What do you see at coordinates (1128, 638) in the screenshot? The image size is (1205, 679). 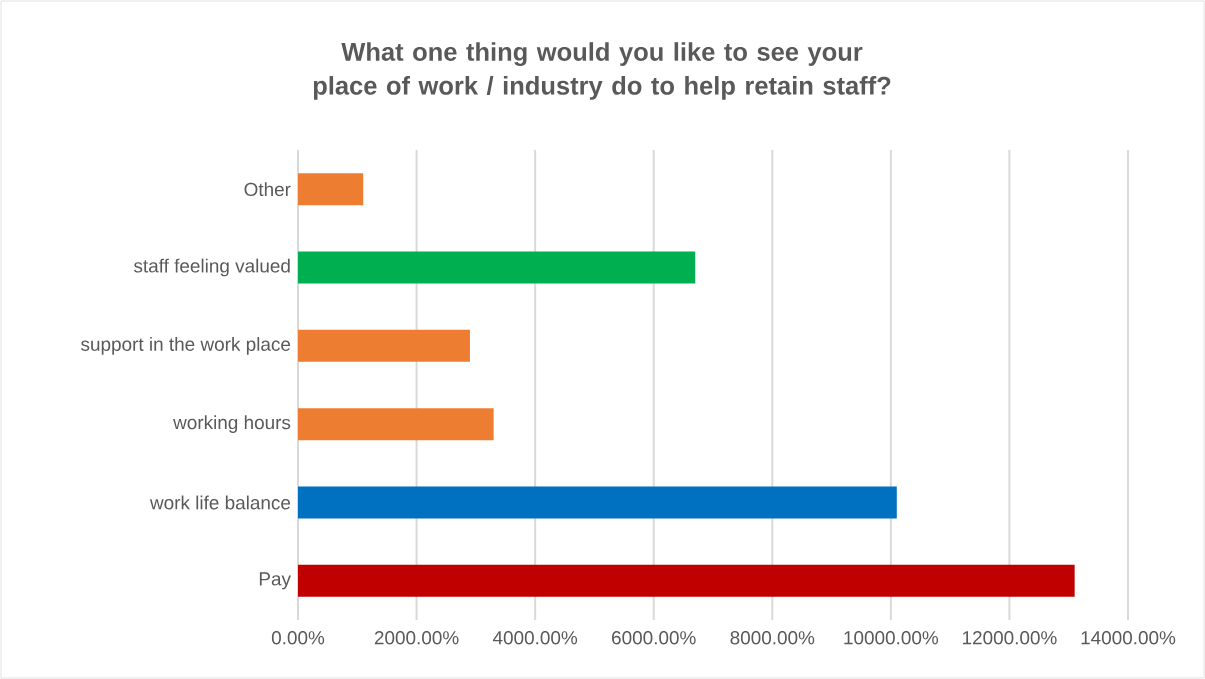 I see `x-tick-label: 14000.00%` at bounding box center [1128, 638].